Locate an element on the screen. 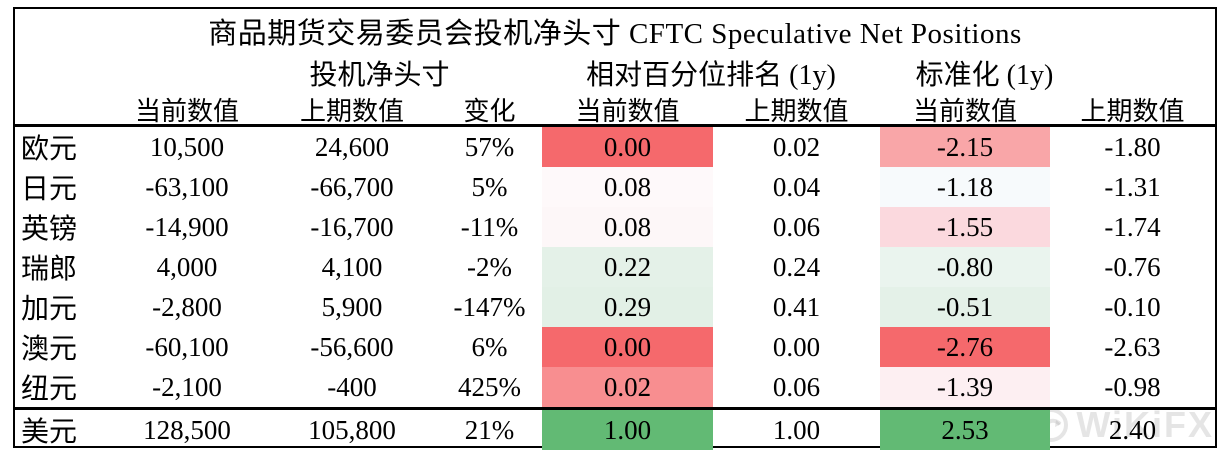  percentile-previous: 0.41 is located at coordinates (796, 306).